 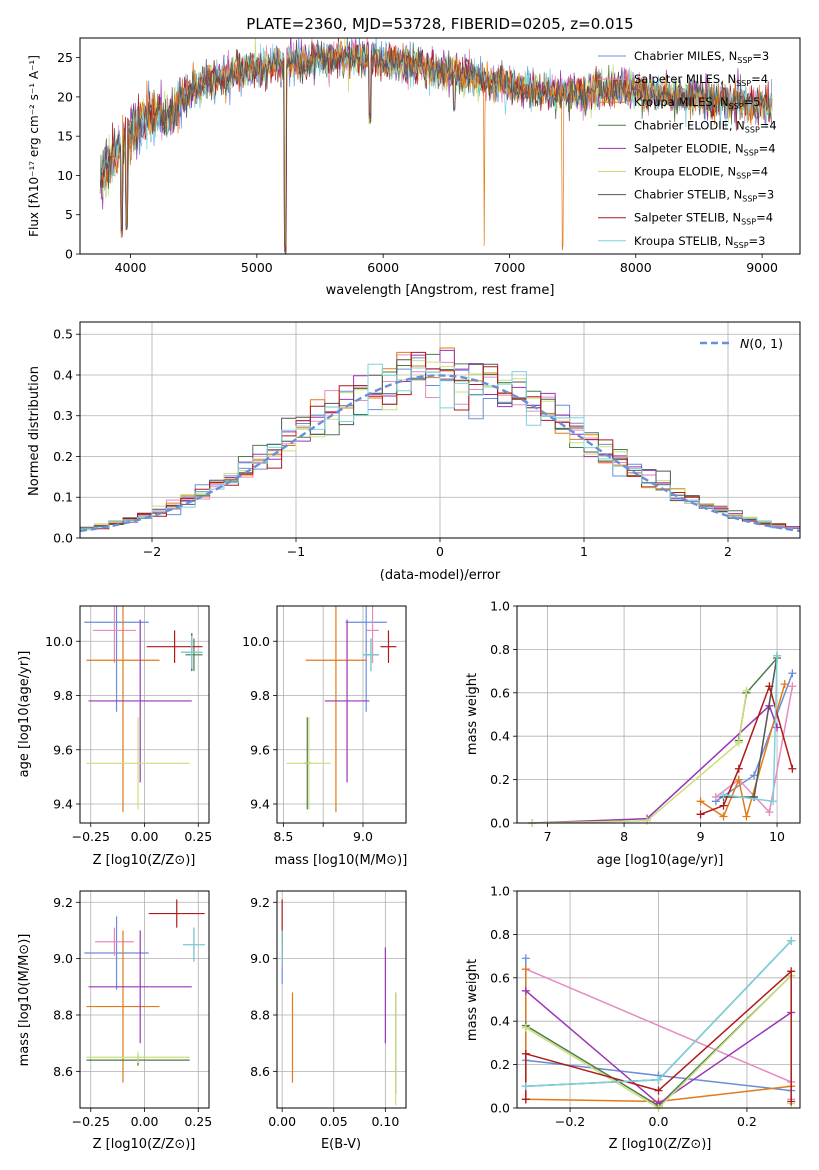 I want to click on x-tick-label: 7000, so click(x=510, y=267).